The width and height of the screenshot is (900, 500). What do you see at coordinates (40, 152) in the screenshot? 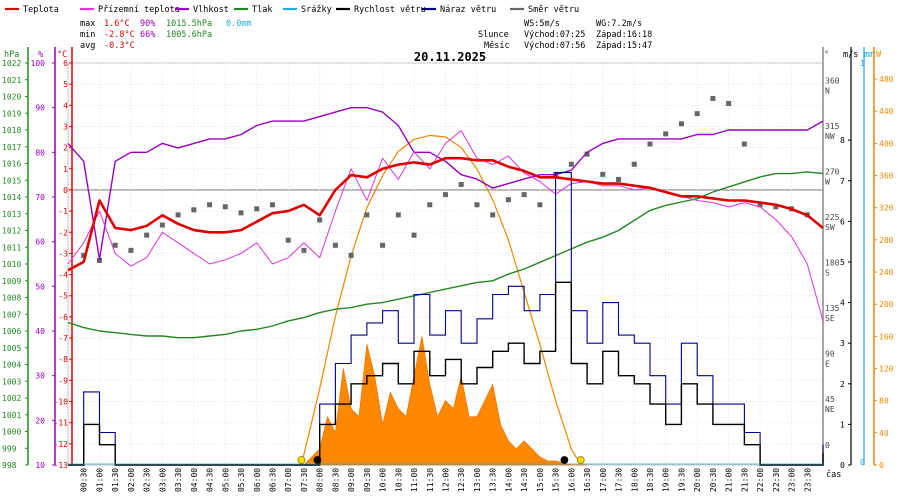
I see `tick-label-pct: 80` at bounding box center [40, 152].